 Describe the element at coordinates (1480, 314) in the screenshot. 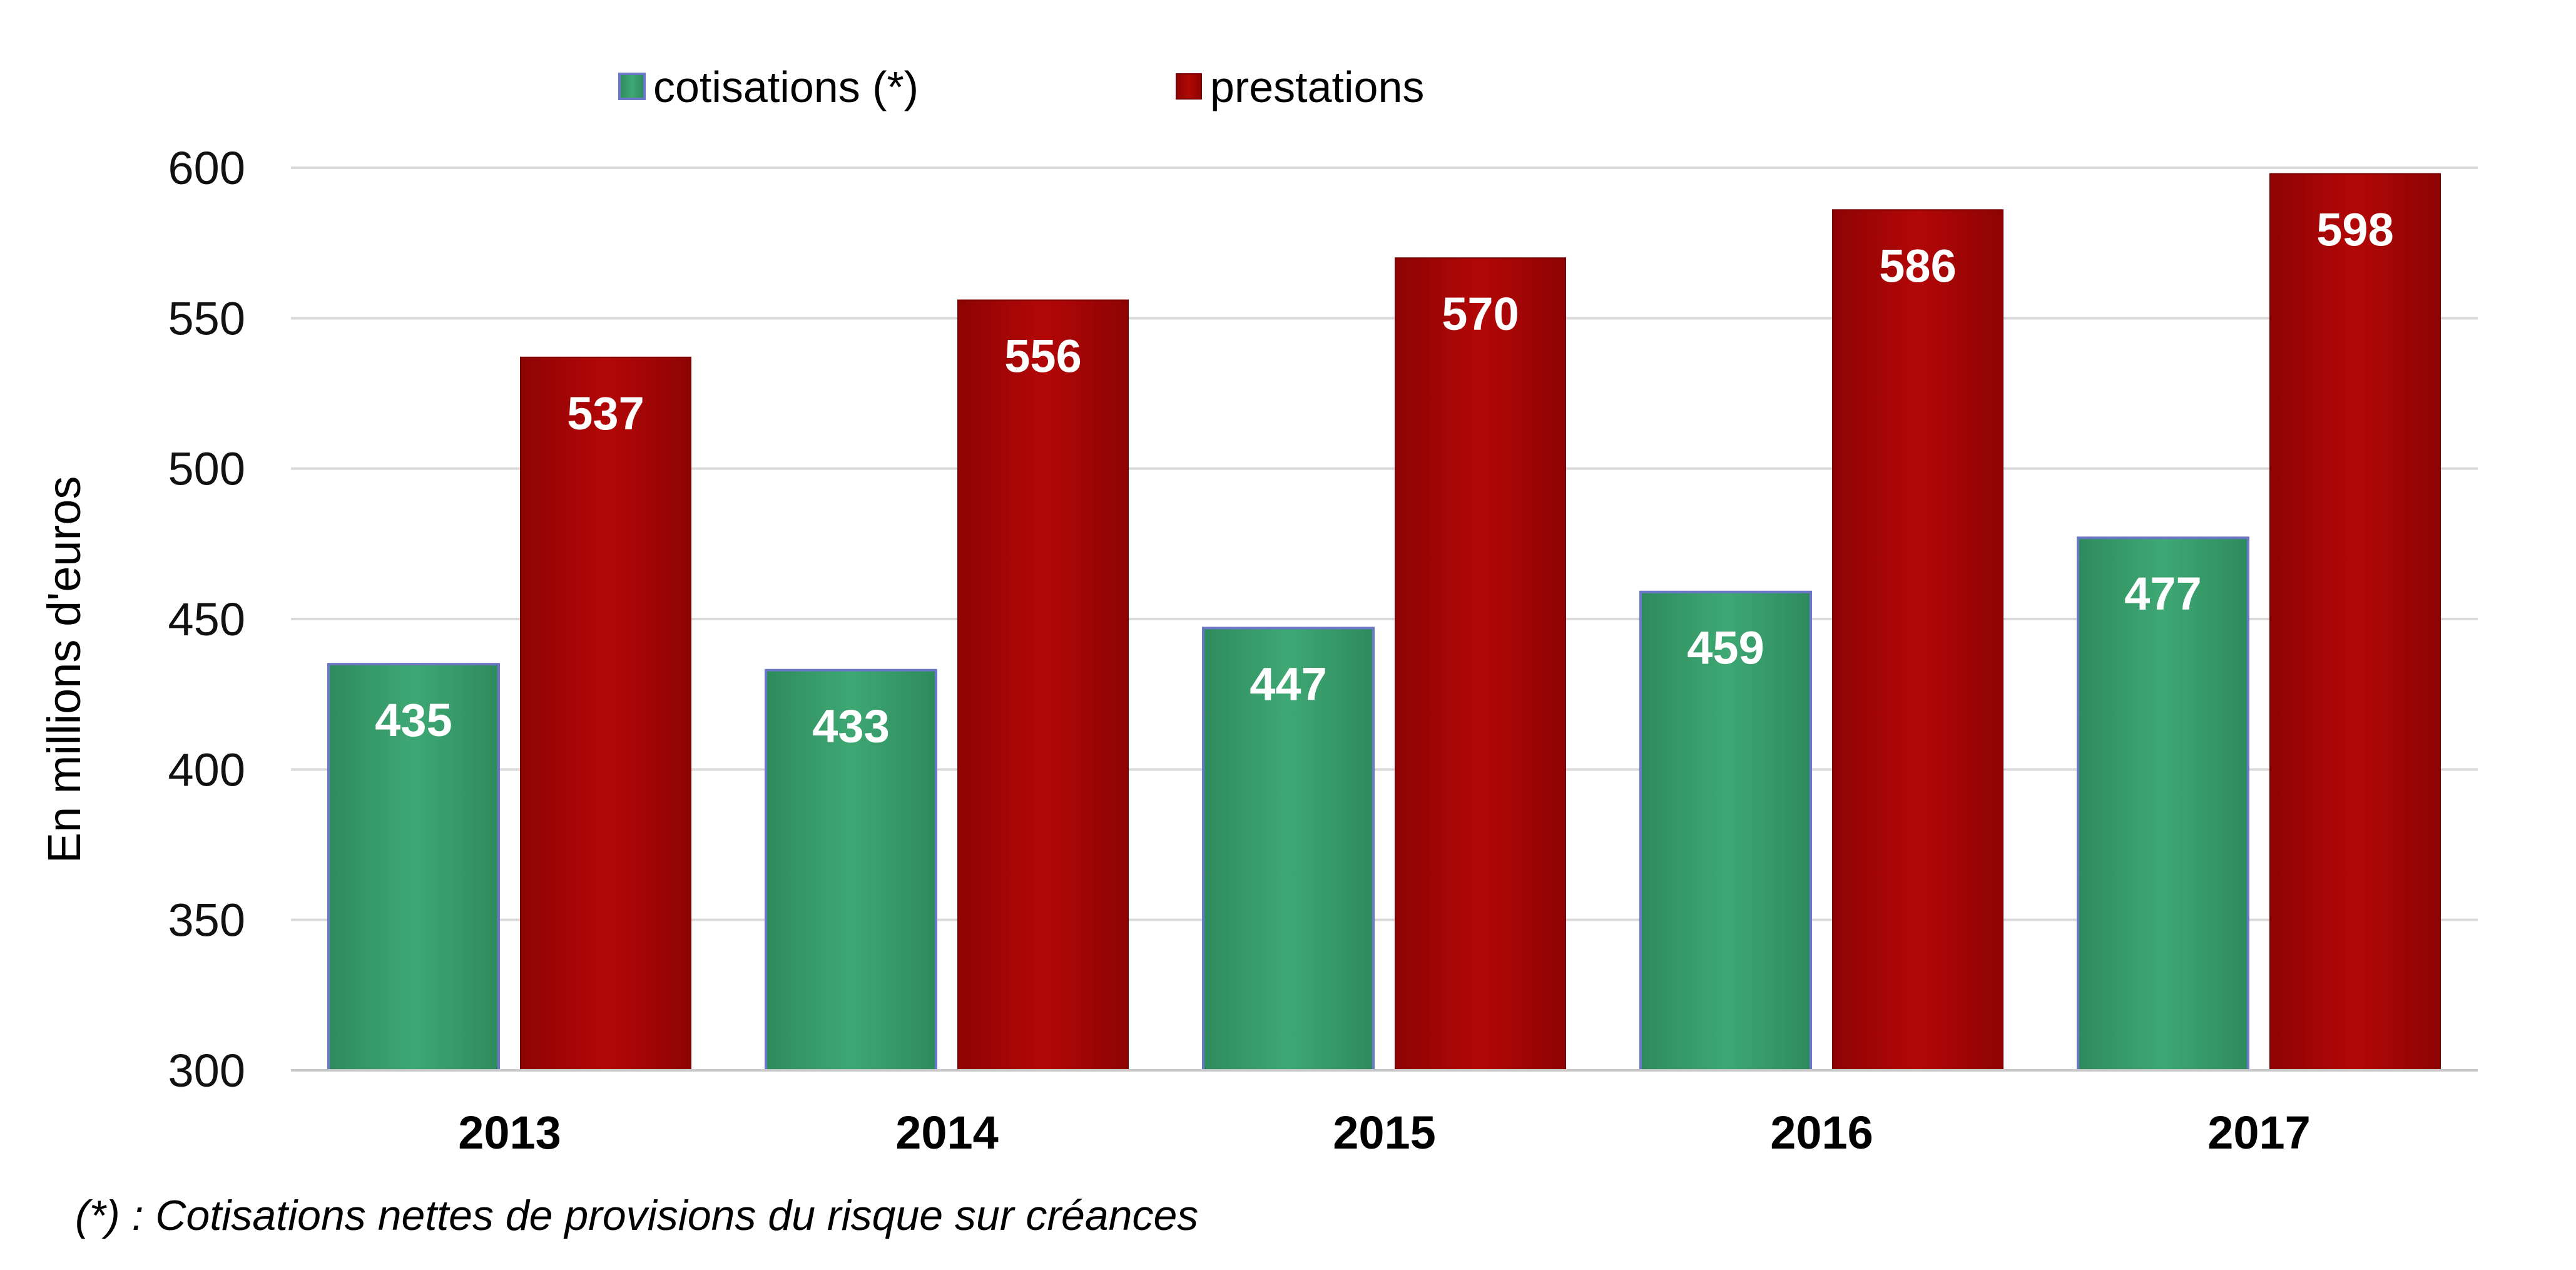

I see `data-label-prestations-2015: 570` at that location.